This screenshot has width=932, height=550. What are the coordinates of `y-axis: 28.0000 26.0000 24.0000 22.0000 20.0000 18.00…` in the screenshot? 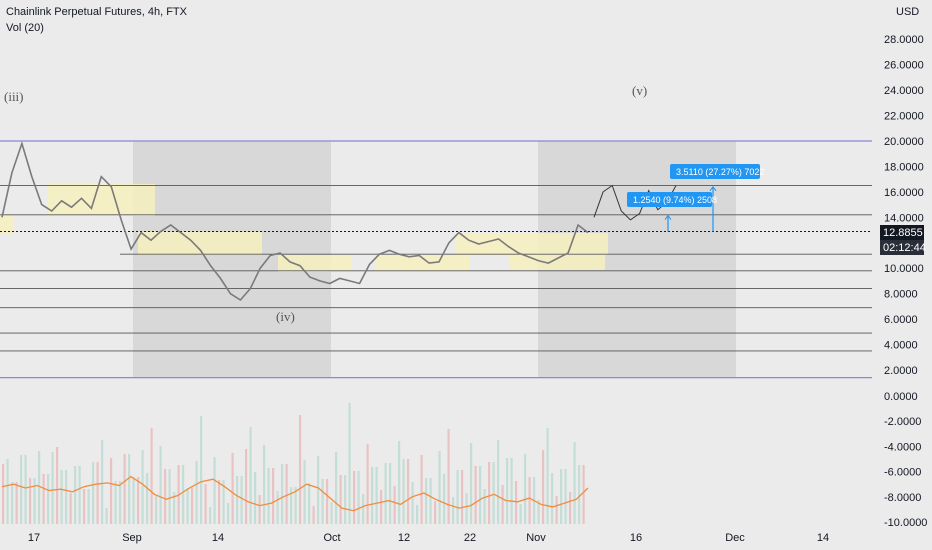 It's located at (905, 281).